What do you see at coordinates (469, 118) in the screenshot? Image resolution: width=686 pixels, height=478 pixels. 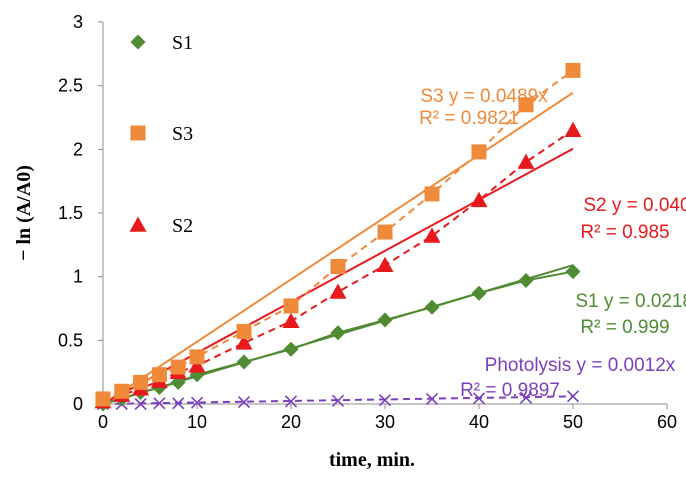 I see `r-squared-s3: R² = 0.9821` at bounding box center [469, 118].